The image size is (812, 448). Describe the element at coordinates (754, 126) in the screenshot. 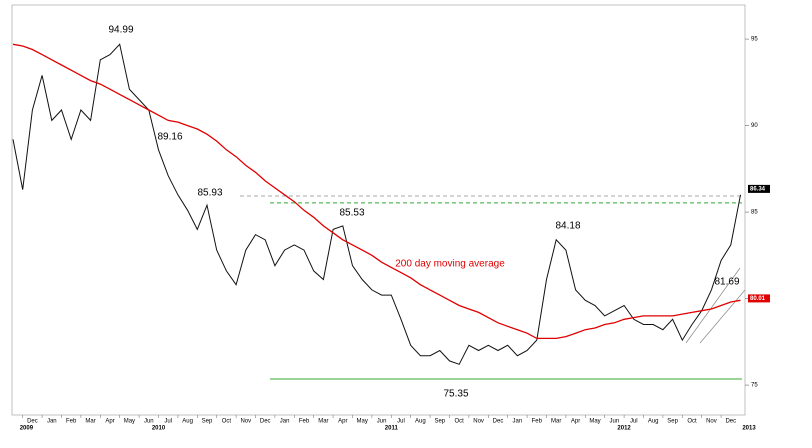

I see `y-tick-label: 90` at that location.